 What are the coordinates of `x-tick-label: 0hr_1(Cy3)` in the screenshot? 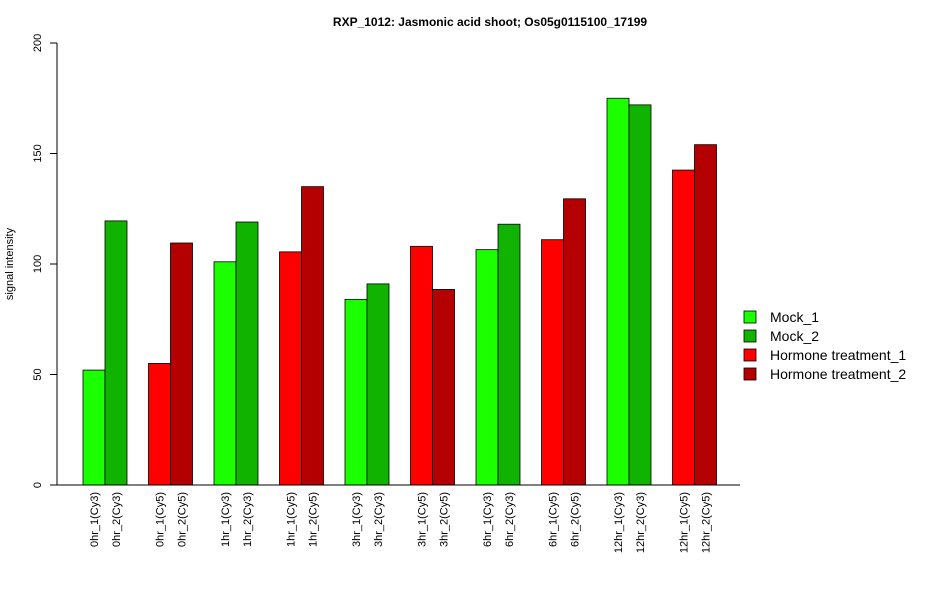 It's located at (95, 519).